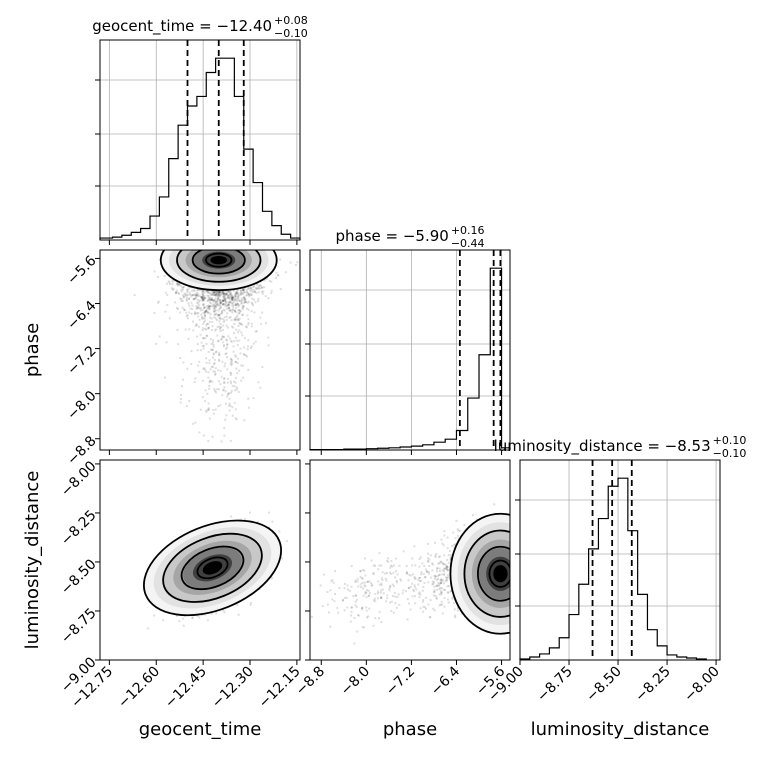 Image resolution: width=760 pixels, height=760 pixels. What do you see at coordinates (468, 243) in the screenshot?
I see `title-lower: −0.44` at bounding box center [468, 243].